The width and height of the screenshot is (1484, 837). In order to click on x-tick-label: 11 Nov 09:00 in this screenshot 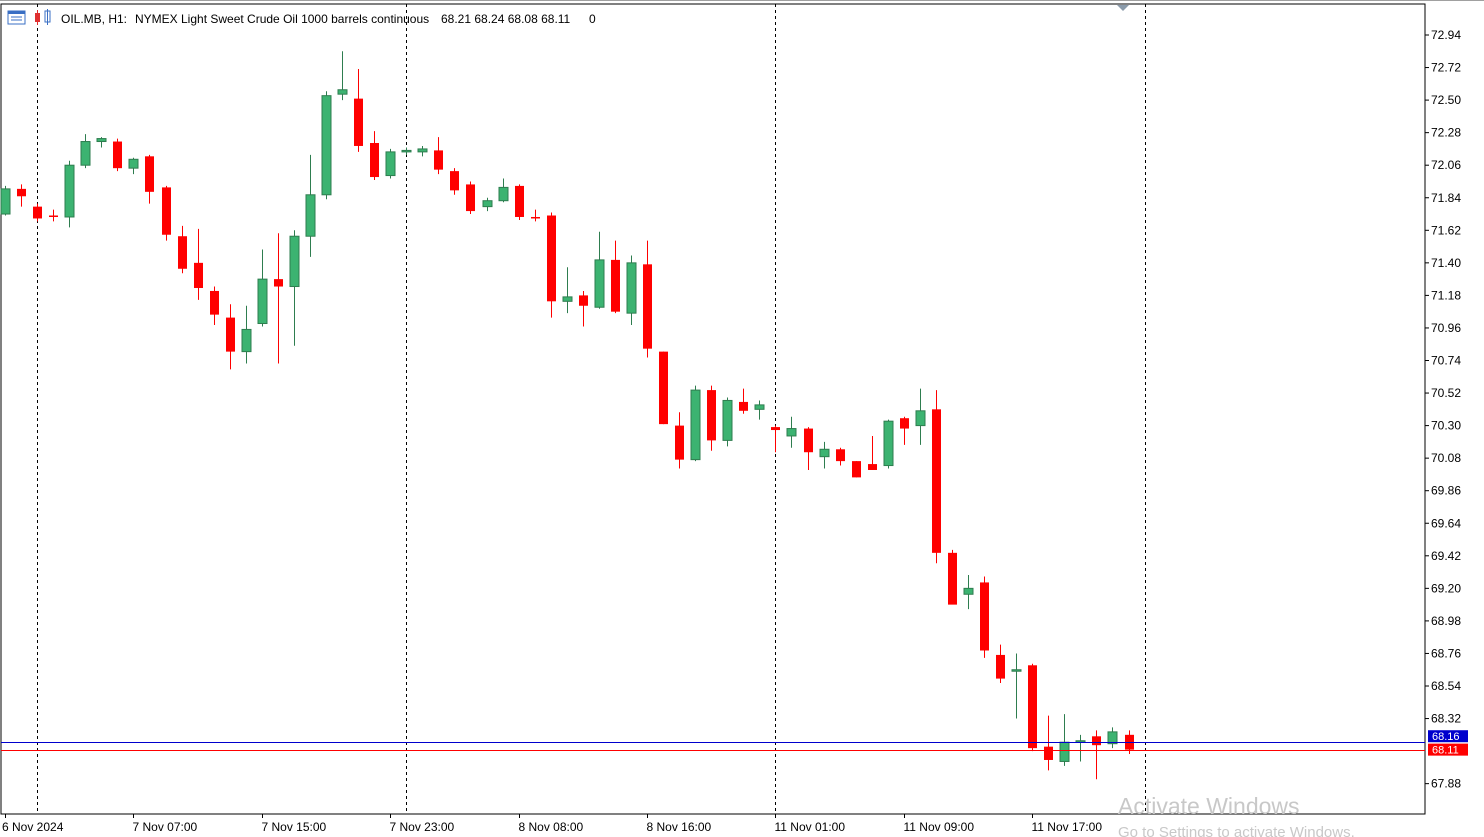, I will do `click(939, 827)`.